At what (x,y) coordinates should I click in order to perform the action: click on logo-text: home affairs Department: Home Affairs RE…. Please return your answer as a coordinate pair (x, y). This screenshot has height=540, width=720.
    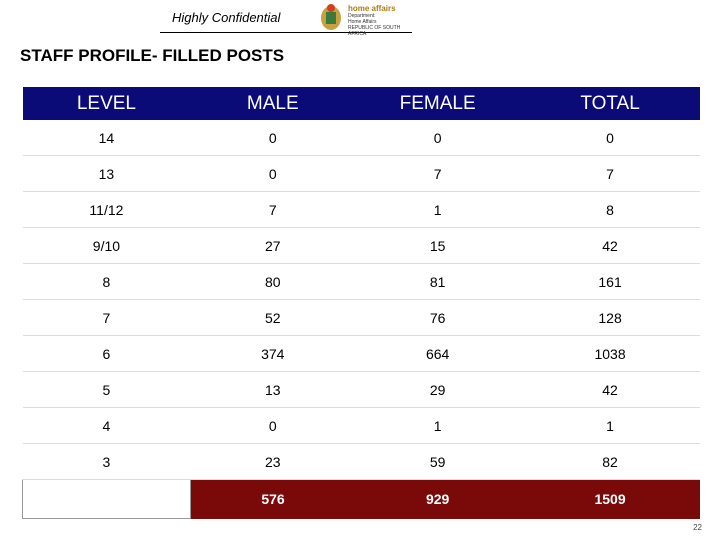
    Looking at the image, I should click on (380, 20).